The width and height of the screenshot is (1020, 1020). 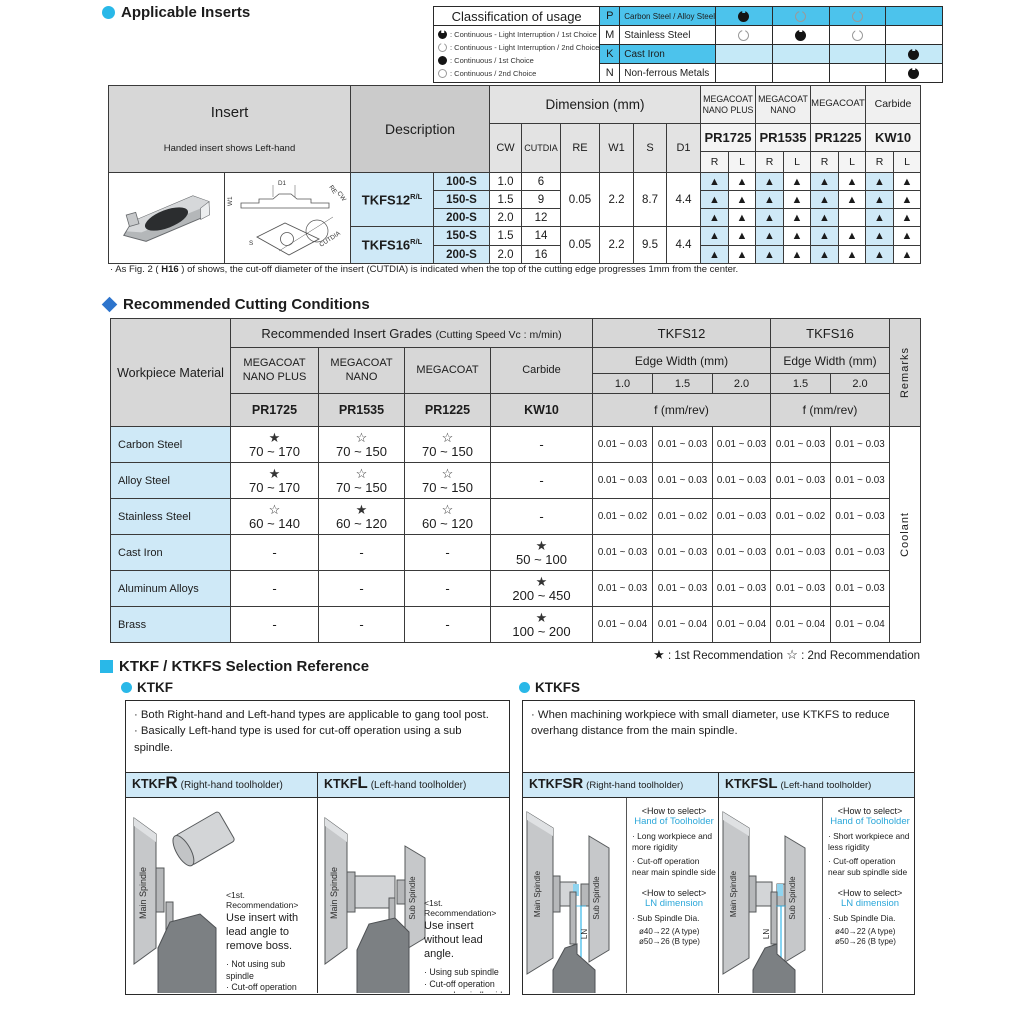 I want to click on usage-material: Cast Iron, so click(x=667, y=54).